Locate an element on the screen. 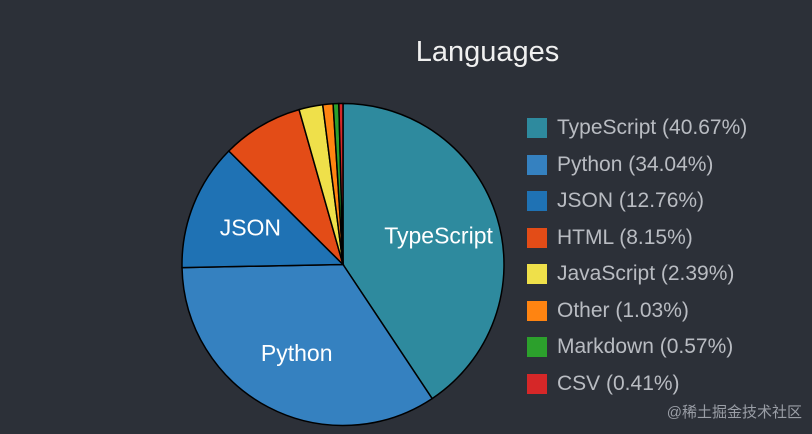 The width and height of the screenshot is (812, 434). legend-label: Other (1.03%) is located at coordinates (623, 310).